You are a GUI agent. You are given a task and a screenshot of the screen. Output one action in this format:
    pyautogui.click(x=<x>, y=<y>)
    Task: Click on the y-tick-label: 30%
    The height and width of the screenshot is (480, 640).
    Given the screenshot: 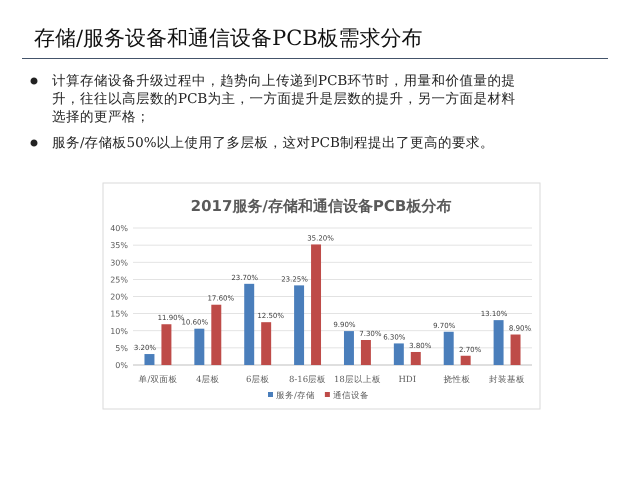 What is the action you would take?
    pyautogui.click(x=119, y=263)
    